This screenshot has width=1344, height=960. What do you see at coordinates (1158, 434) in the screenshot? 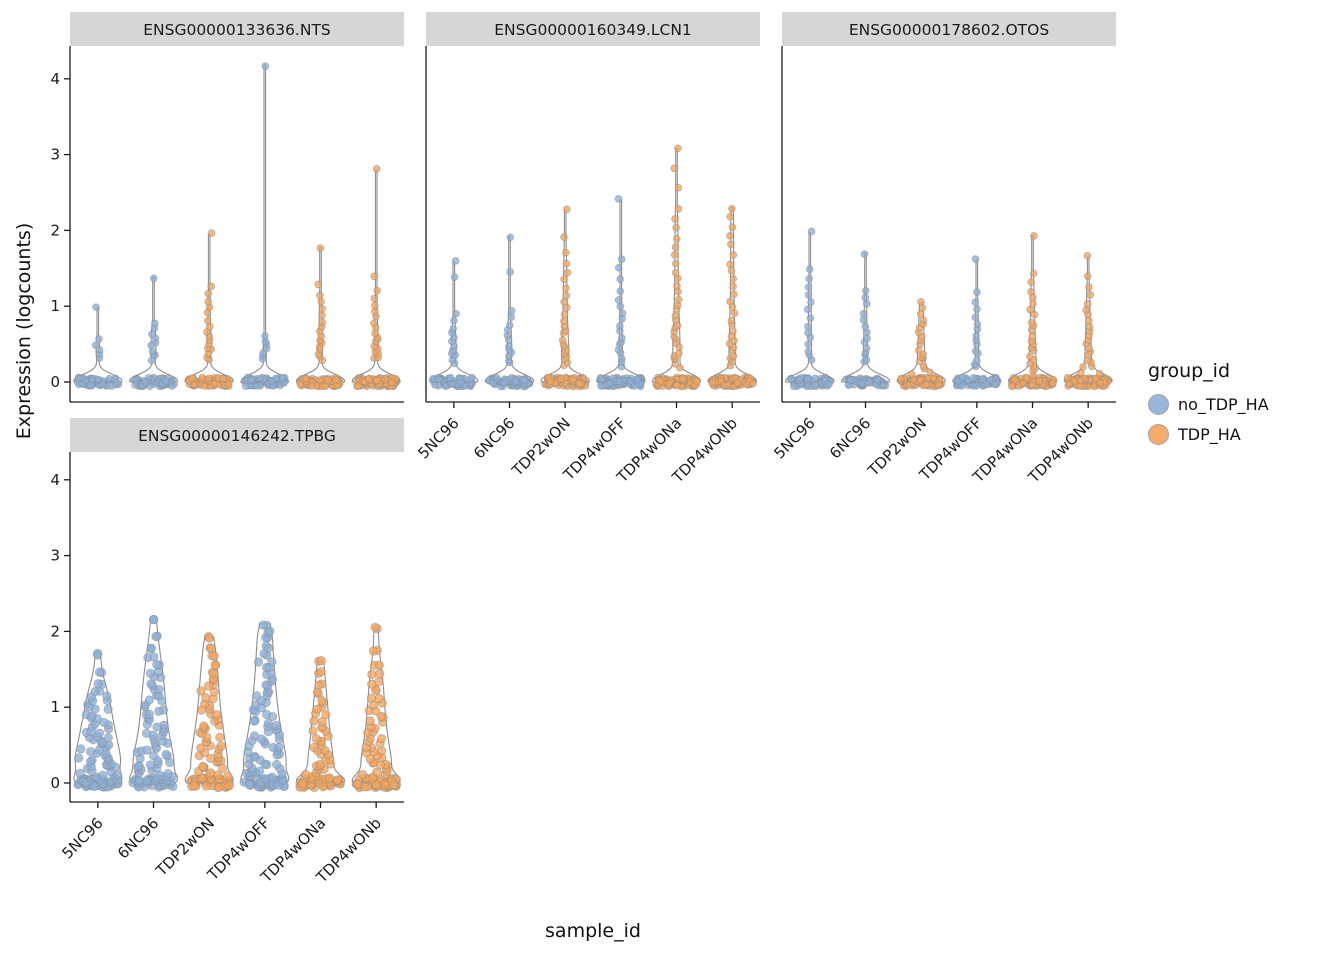
I see `legend-swatch-tdp-ha` at bounding box center [1158, 434].